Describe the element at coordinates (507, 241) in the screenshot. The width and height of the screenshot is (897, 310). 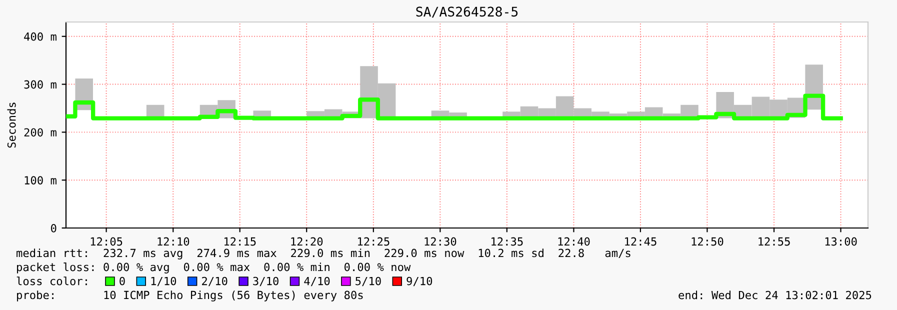
I see `x-tick-label: 12:35` at that location.